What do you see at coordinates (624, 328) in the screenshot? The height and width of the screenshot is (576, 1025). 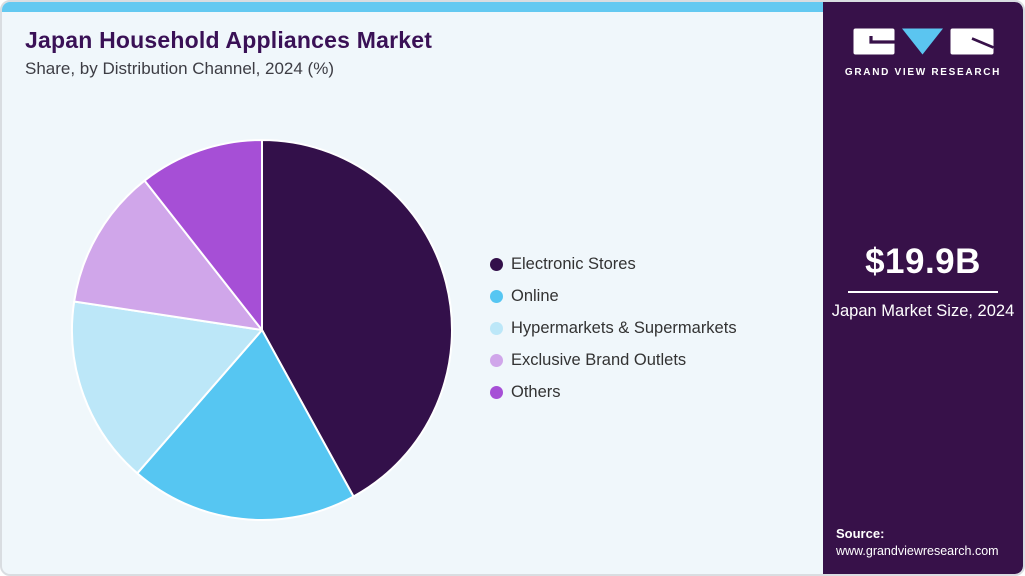 I see `legend-label: Hypermarkets & Supermarkets` at bounding box center [624, 328].